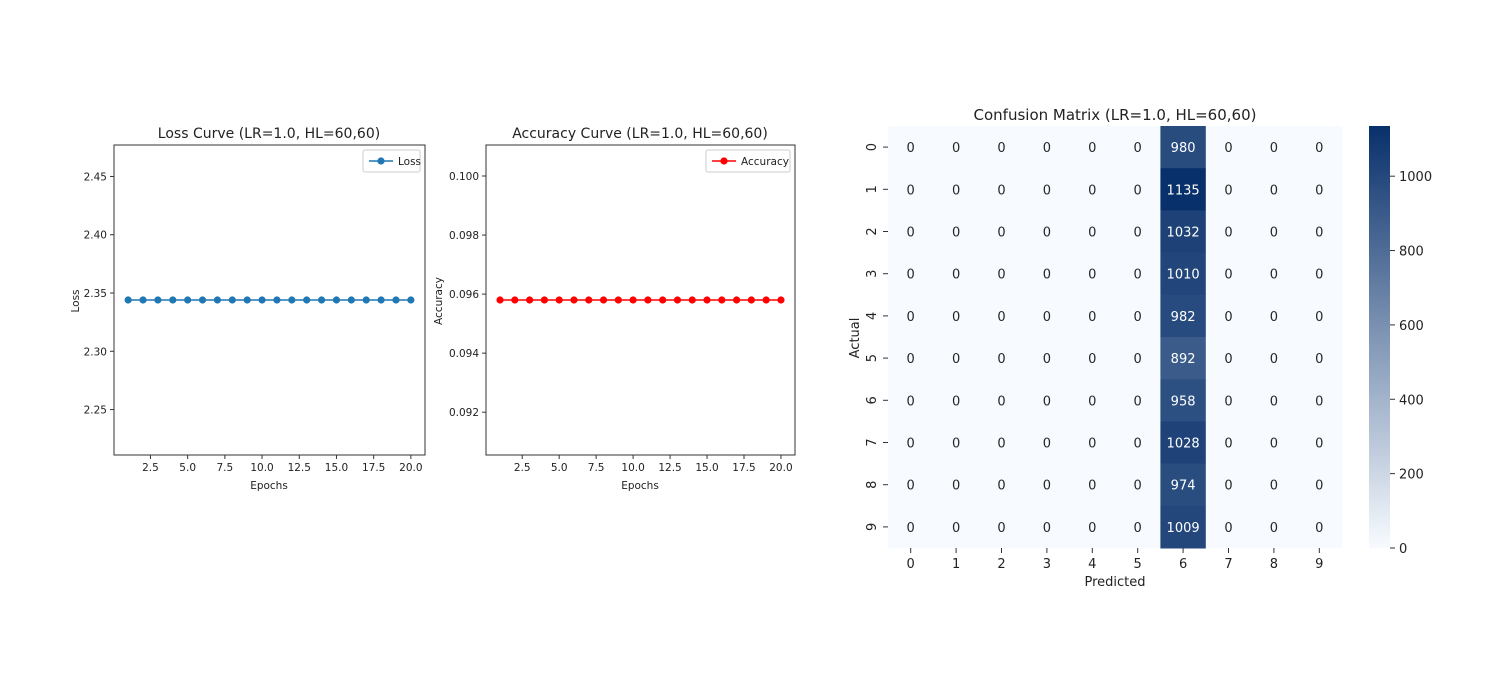 Image resolution: width=1486 pixels, height=676 pixels. Describe the element at coordinates (1274, 564) in the screenshot. I see `x-tick-label: 8` at that location.